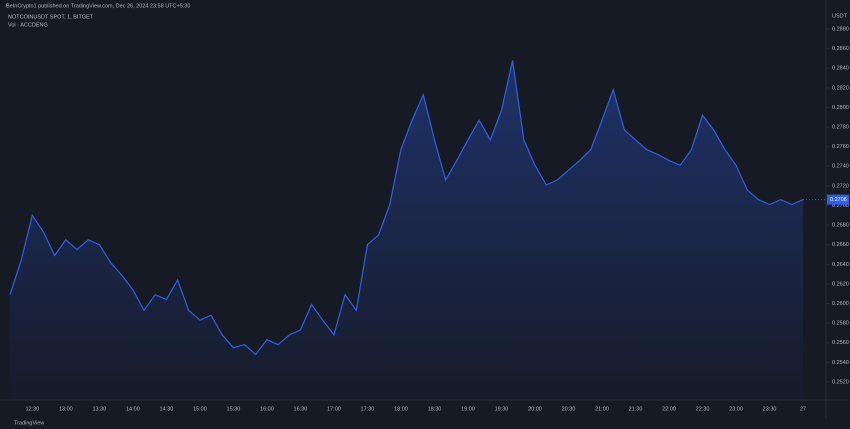 This screenshot has height=429, width=850. I want to click on x-tick-label: 22:00, so click(669, 409).